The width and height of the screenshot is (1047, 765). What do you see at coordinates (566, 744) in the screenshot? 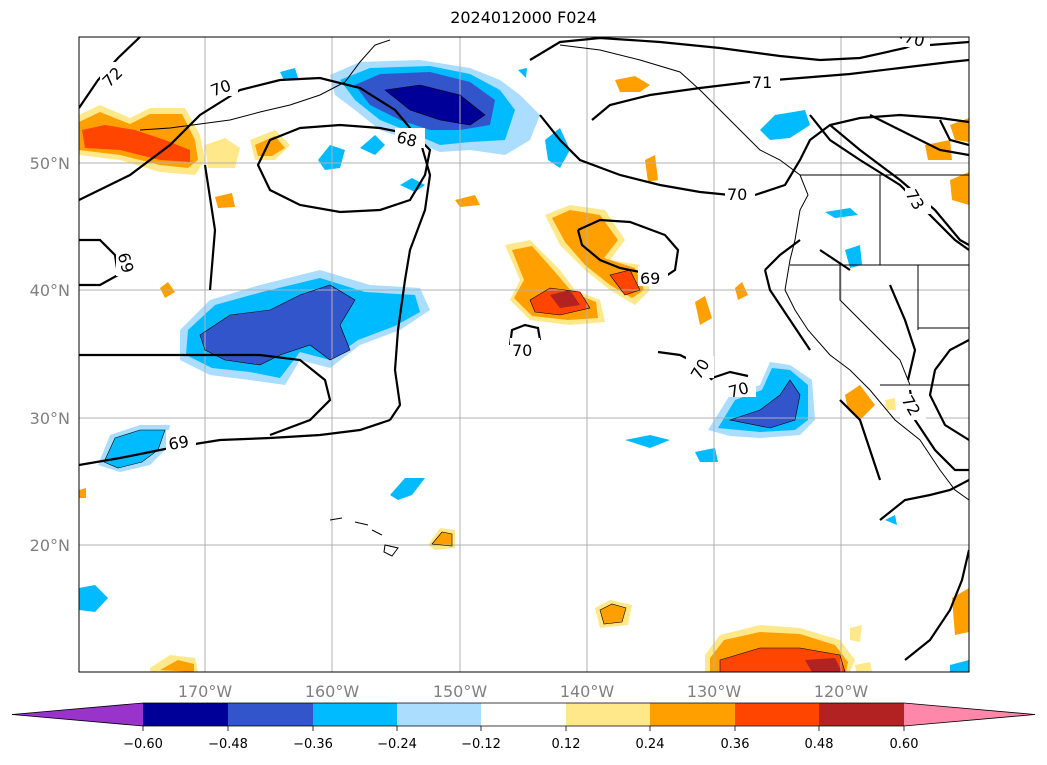
I see `colorbar-tick: 0.12` at bounding box center [566, 744].